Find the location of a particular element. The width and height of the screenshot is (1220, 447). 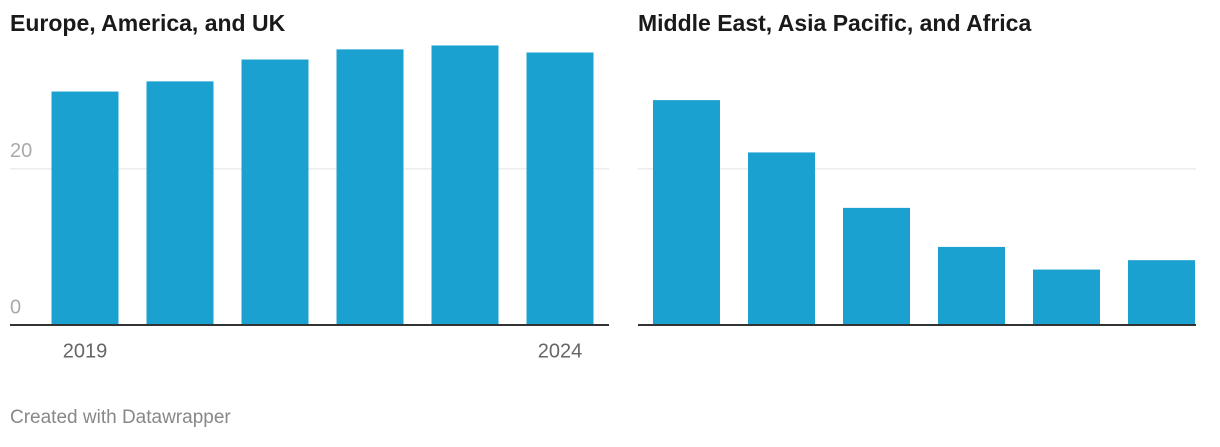

y-tick-label: 0 is located at coordinates (15, 307).